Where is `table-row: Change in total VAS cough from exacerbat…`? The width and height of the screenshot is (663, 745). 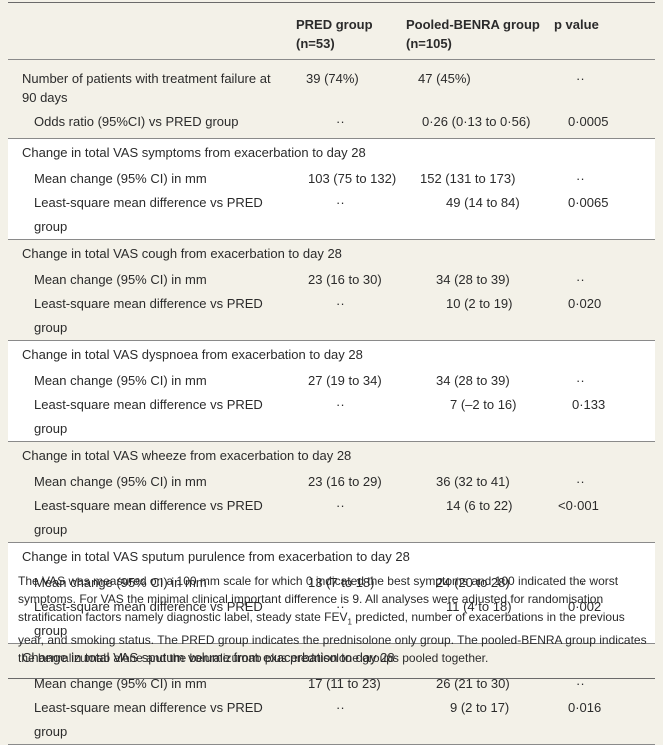 table-row: Change in total VAS cough from exacerbat… is located at coordinates (331, 254).